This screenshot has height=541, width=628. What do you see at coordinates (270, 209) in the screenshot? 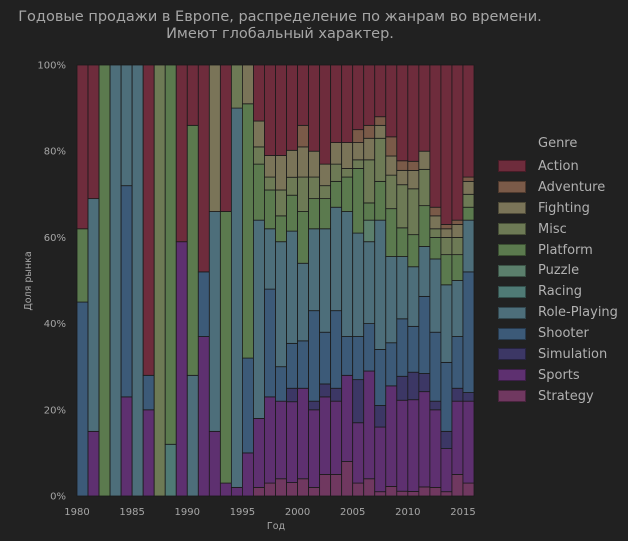
I see `bar-segment-1997-platform` at bounding box center [270, 209].